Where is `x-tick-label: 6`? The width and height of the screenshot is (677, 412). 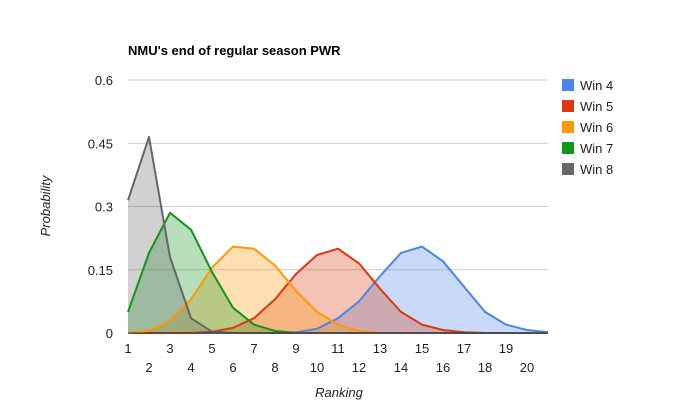 x-tick-label: 6 is located at coordinates (232, 367).